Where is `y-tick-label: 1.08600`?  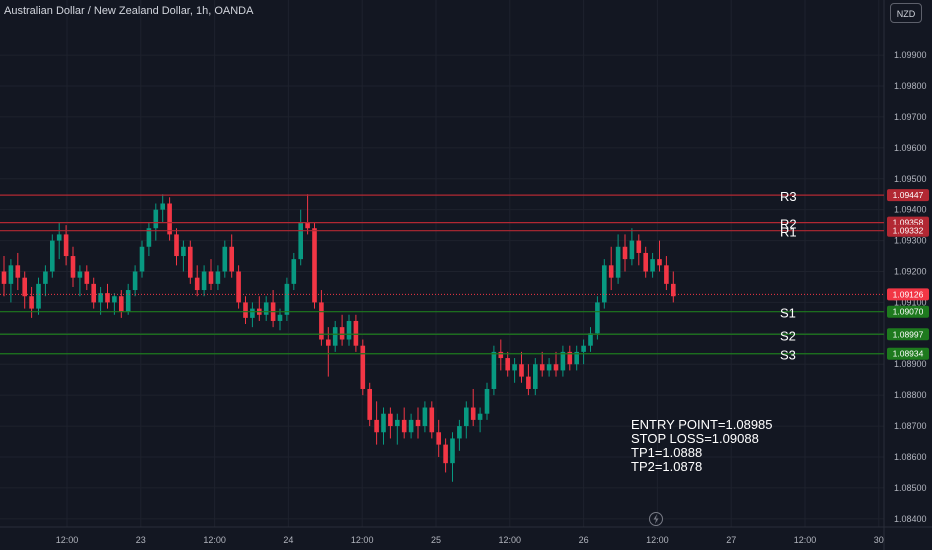
y-tick-label: 1.08600 is located at coordinates (910, 457).